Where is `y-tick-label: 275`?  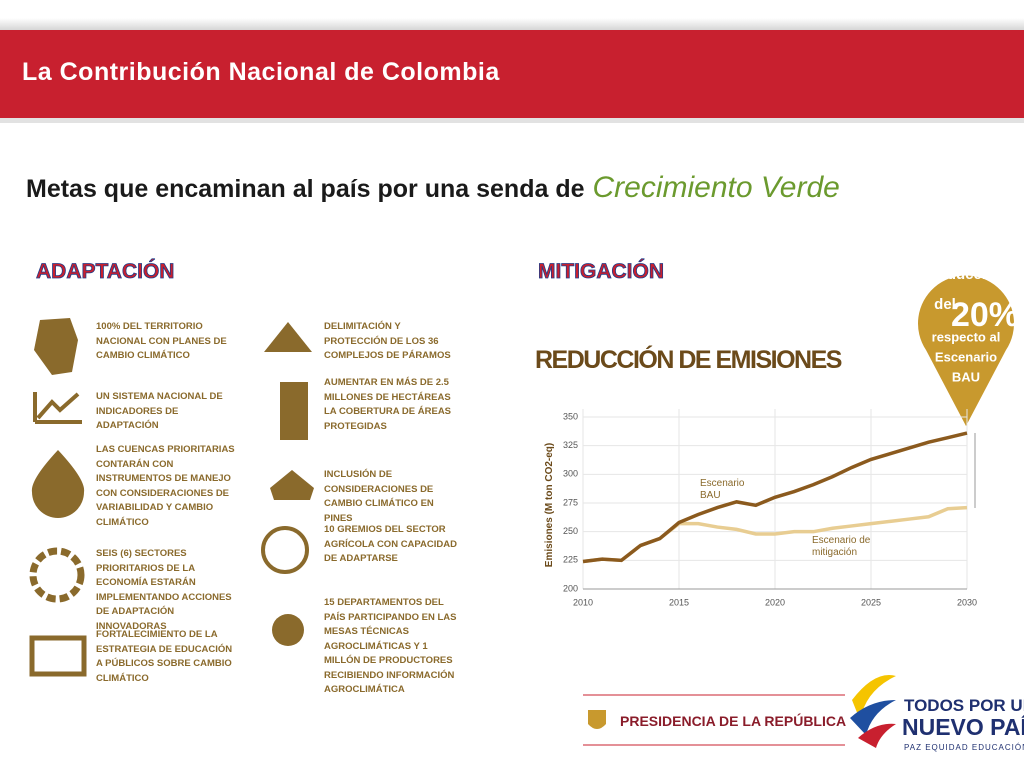 y-tick-label: 275 is located at coordinates (570, 502).